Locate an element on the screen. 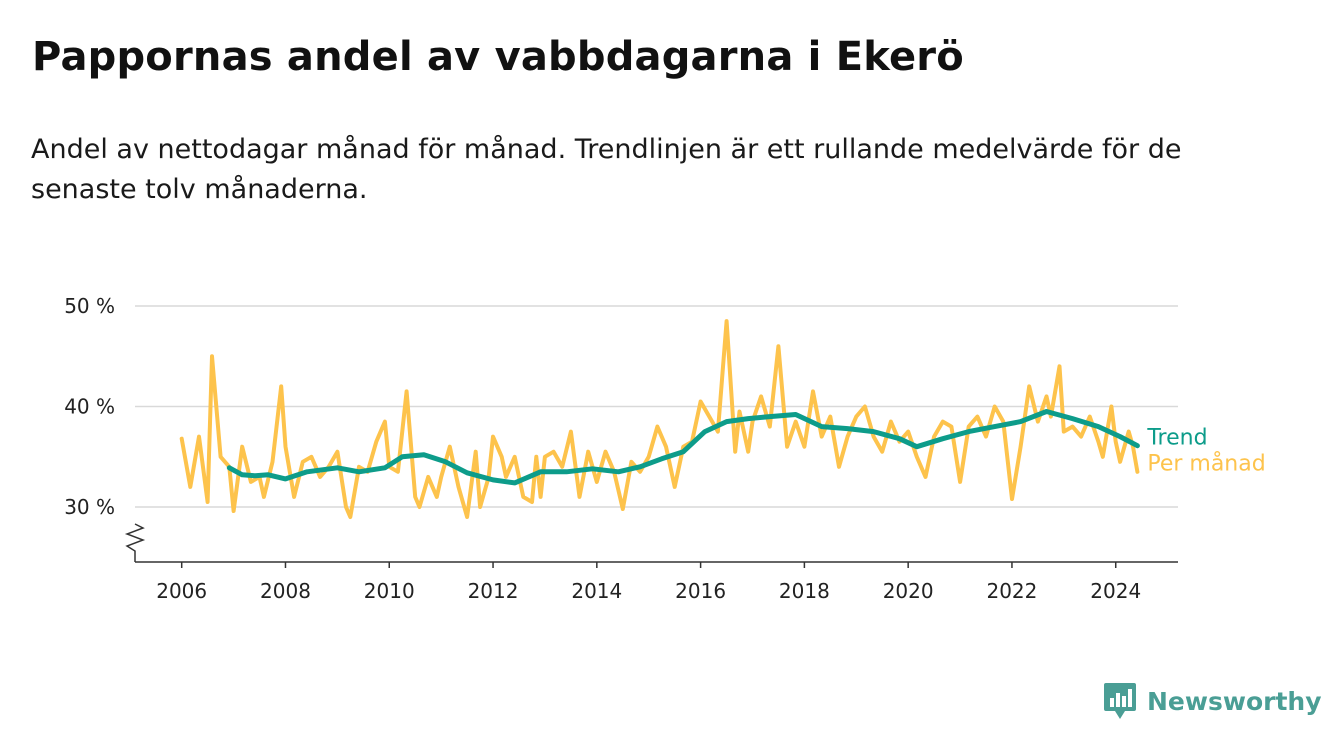 The image size is (1340, 753). x-tick-label: 2010 is located at coordinates (389, 591).